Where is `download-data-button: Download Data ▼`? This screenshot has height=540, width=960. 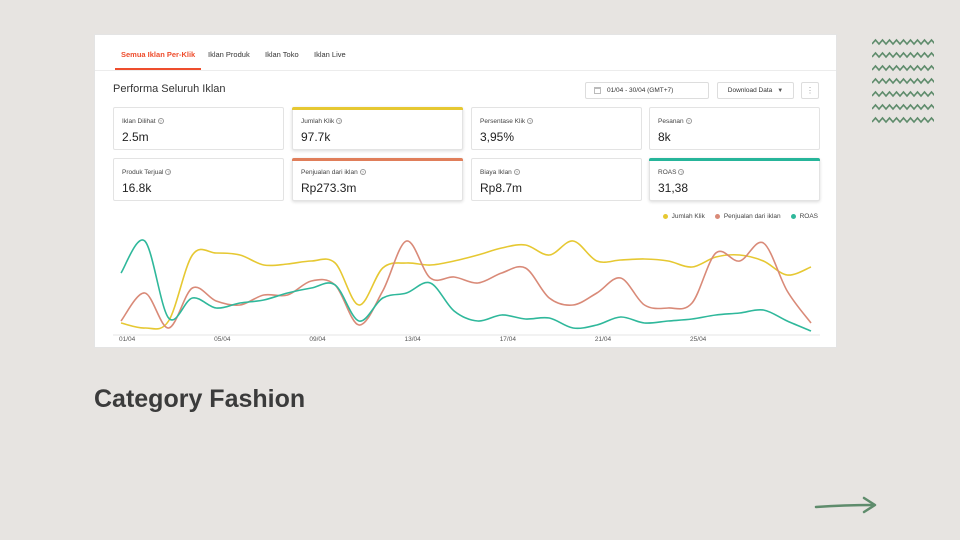
download-data-button: Download Data ▼ is located at coordinates (755, 90).